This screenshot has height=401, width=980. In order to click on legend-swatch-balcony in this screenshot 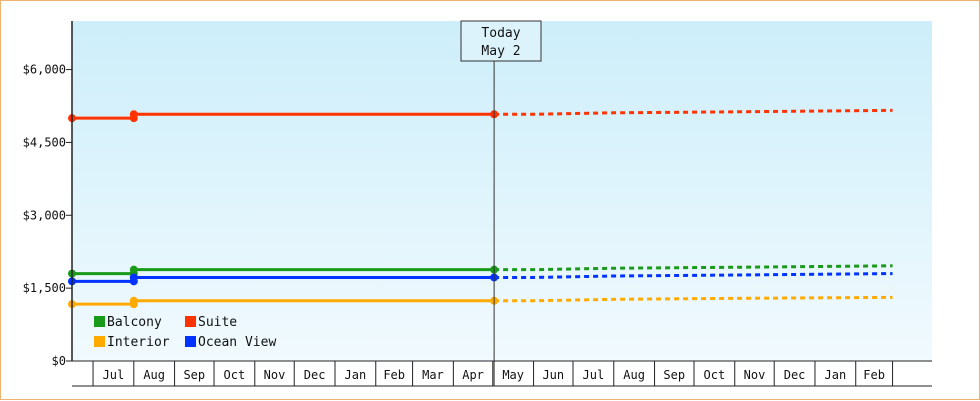, I will do `click(99, 321)`.